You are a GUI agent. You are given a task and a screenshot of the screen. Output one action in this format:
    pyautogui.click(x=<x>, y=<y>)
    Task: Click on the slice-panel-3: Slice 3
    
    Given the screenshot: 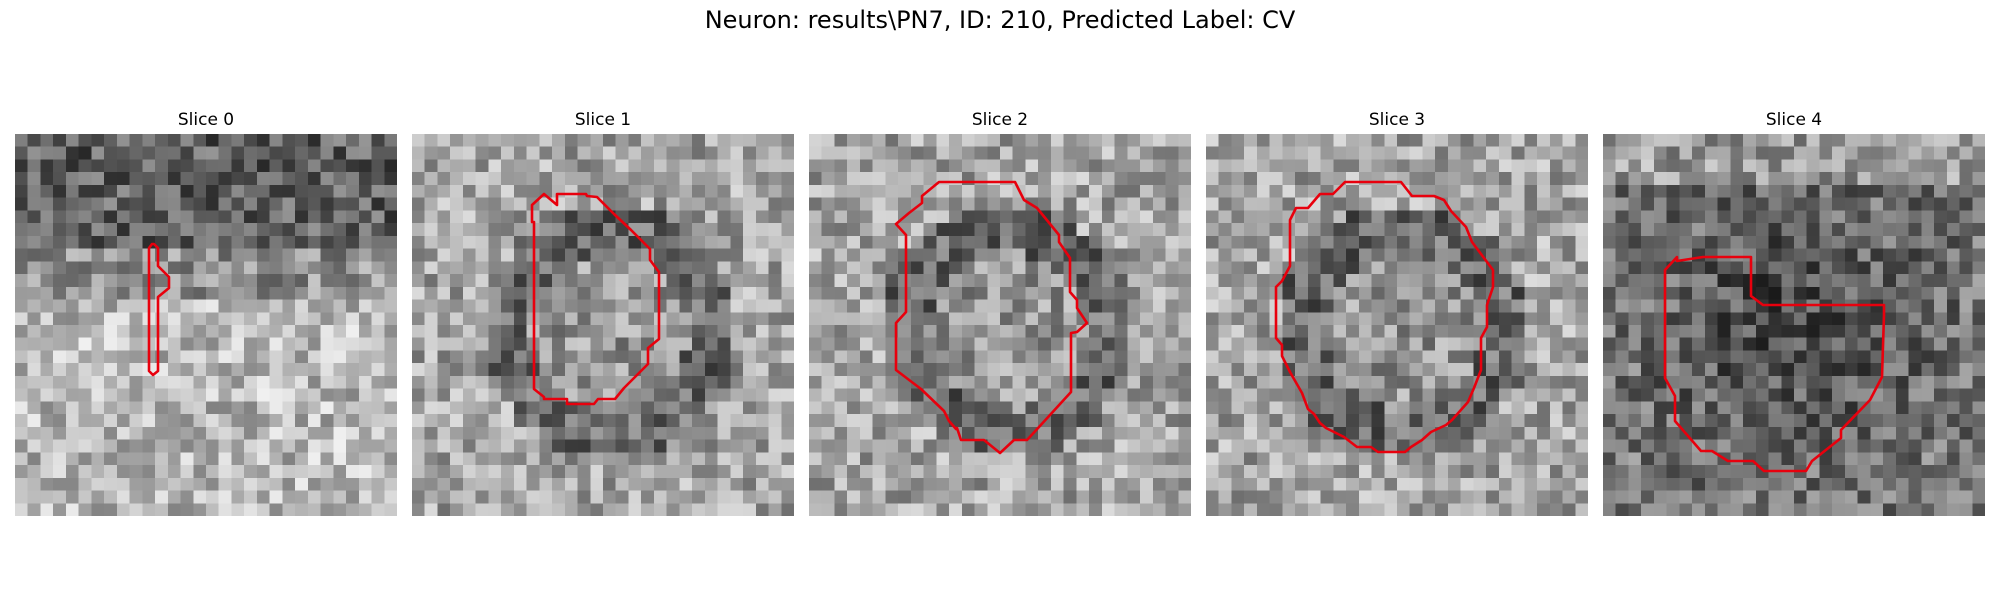 What is the action you would take?
    pyautogui.click(x=1397, y=314)
    